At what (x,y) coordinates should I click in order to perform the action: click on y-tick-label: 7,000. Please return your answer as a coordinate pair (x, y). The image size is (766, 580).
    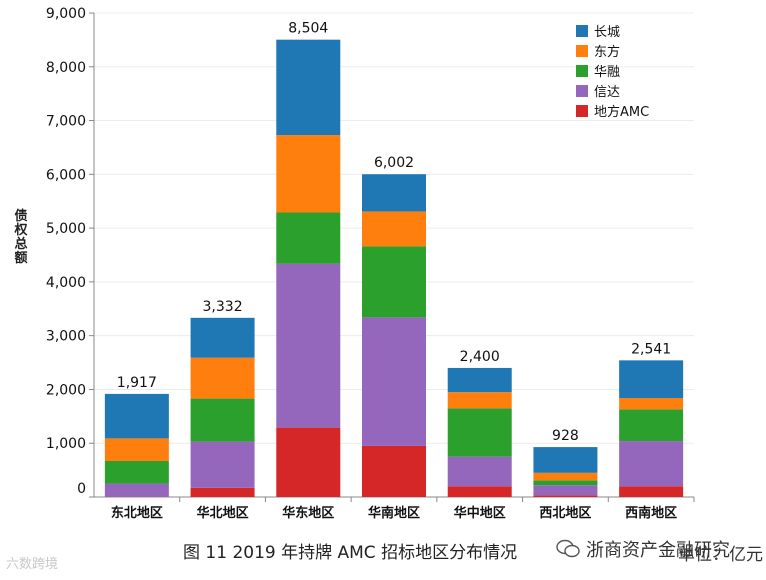
    Looking at the image, I should click on (66, 122).